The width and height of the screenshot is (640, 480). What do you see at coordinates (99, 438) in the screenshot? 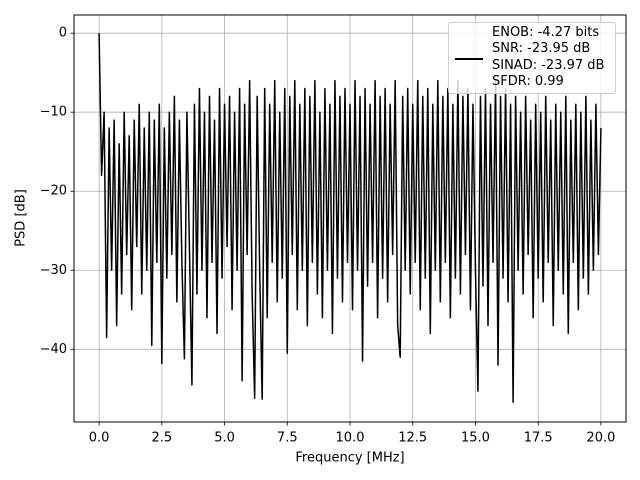
I see `x-tick-label: 0.0` at bounding box center [99, 438].